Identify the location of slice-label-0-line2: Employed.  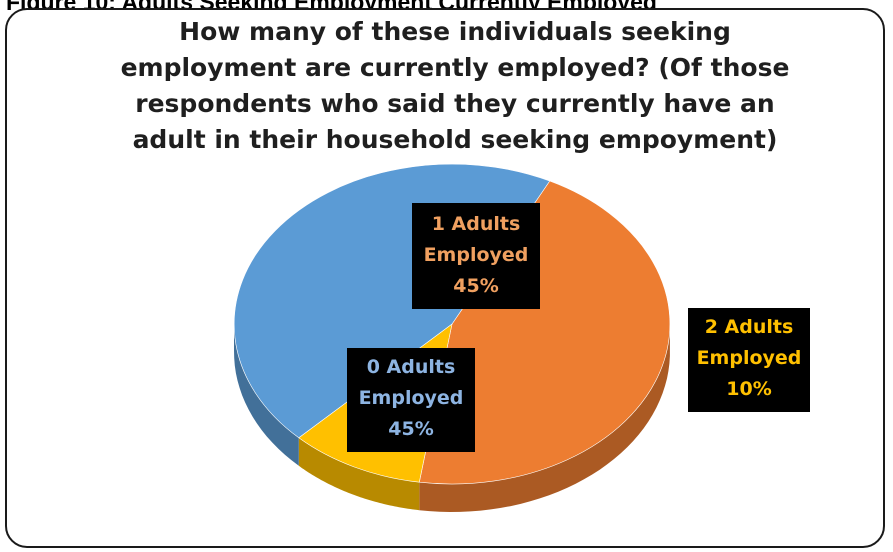
(411, 398).